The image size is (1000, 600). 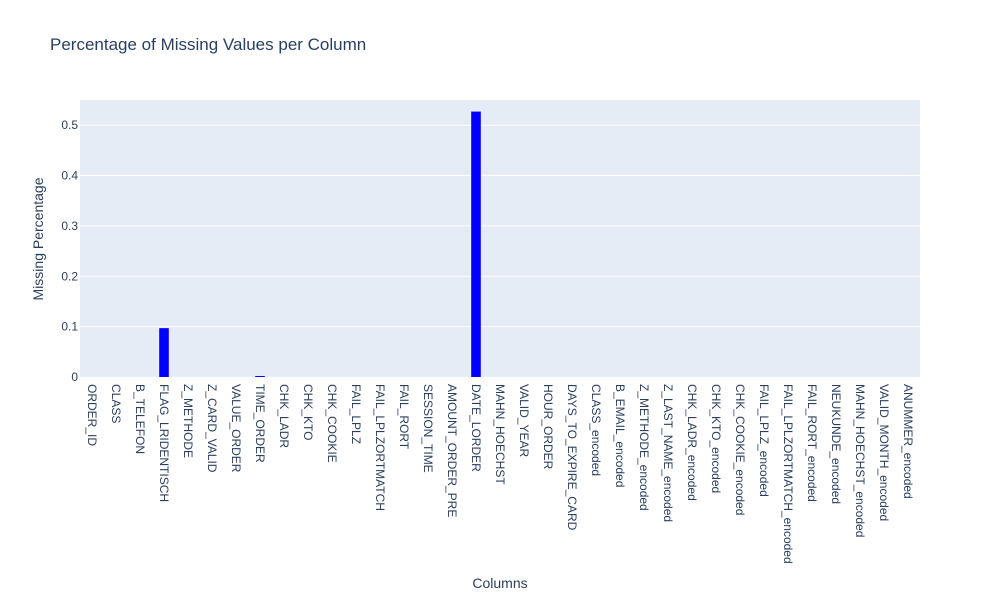 I want to click on x-tick-label: ANUMMER_encoded, so click(x=908, y=441).